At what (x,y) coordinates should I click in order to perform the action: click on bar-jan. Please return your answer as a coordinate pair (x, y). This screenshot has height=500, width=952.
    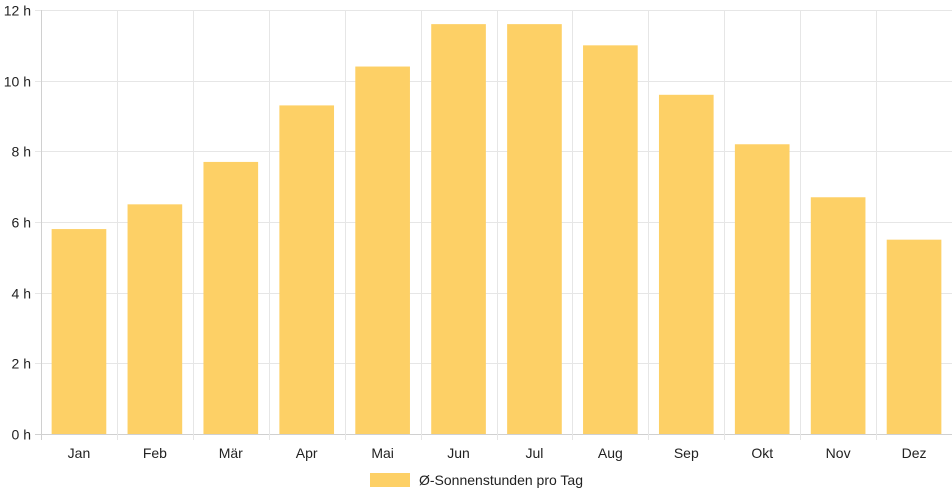
    Looking at the image, I should click on (79, 331).